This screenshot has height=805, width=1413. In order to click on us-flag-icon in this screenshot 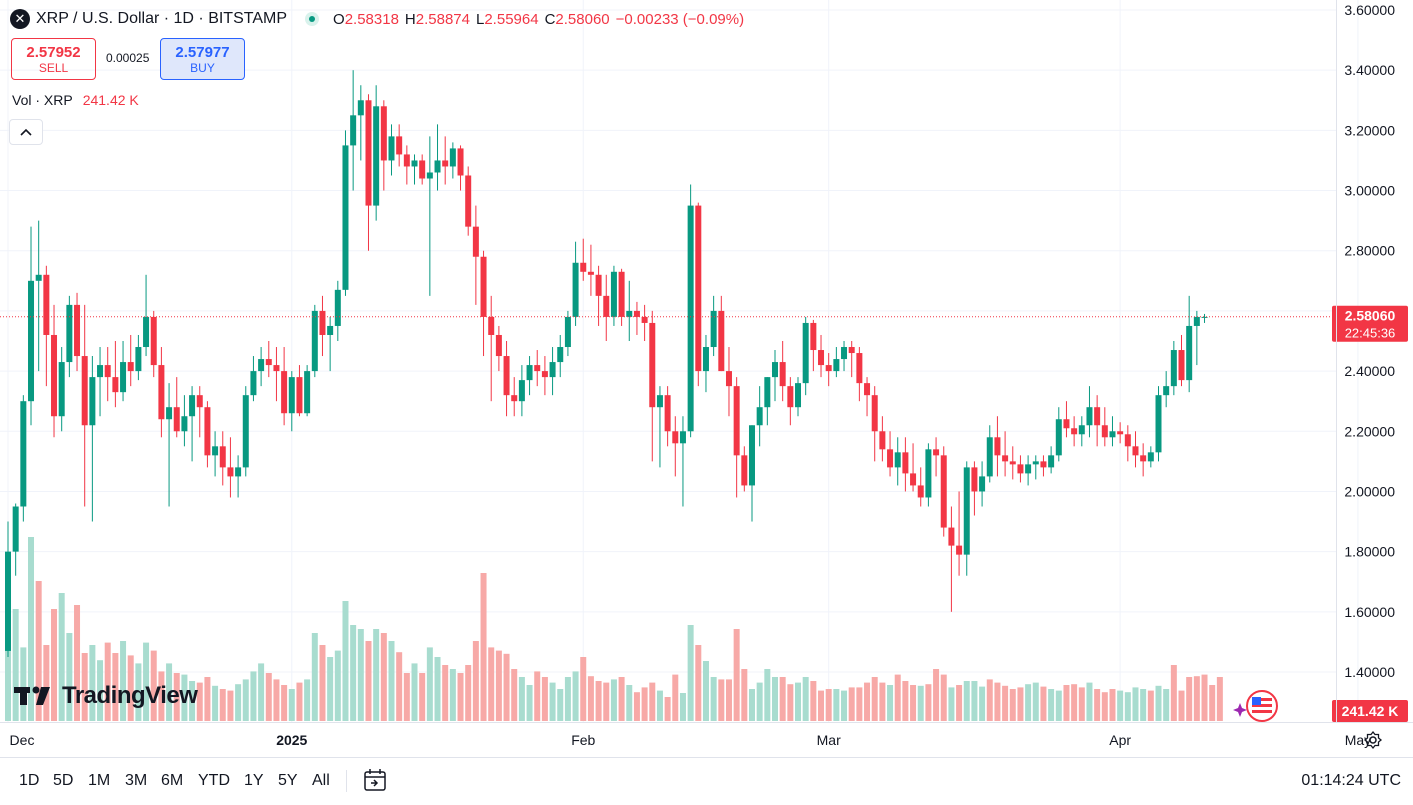, I will do `click(1262, 706)`.